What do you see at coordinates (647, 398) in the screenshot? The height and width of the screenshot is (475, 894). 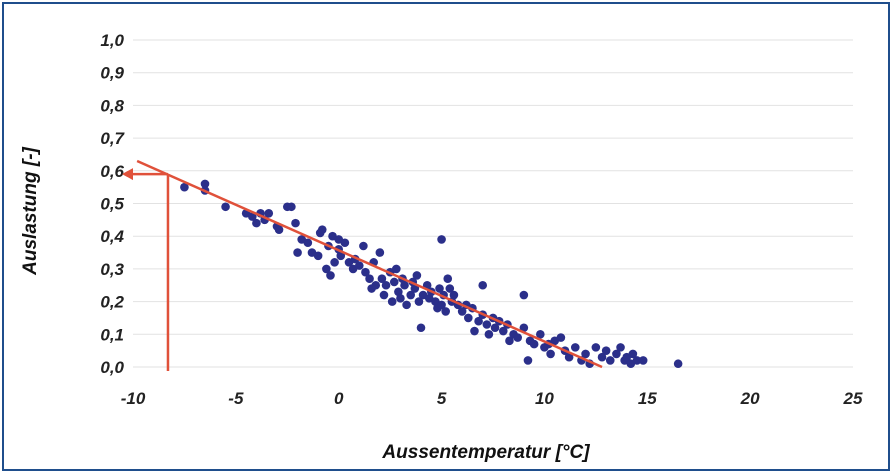 I see `x-tick-label: 15` at bounding box center [647, 398].